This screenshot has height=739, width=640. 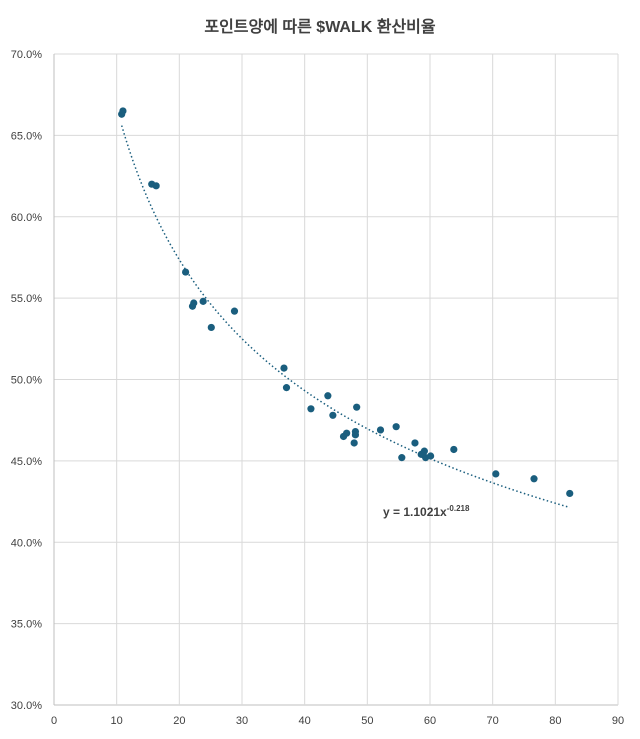 I want to click on y-tick-label: 45.0%, so click(x=26, y=462).